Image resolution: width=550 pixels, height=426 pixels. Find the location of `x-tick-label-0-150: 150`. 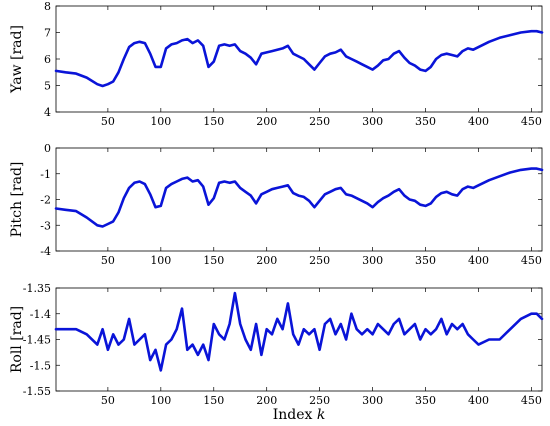

x-tick-label-0-150: 150 is located at coordinates (213, 121).